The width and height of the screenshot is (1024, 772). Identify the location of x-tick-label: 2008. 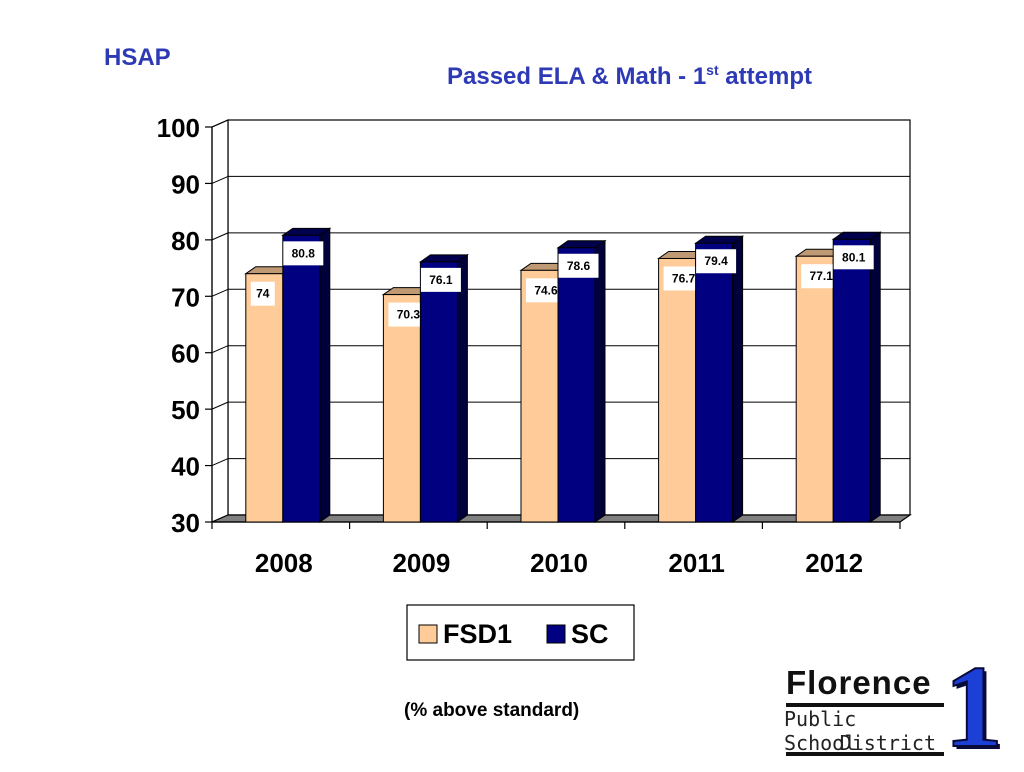
(284, 563).